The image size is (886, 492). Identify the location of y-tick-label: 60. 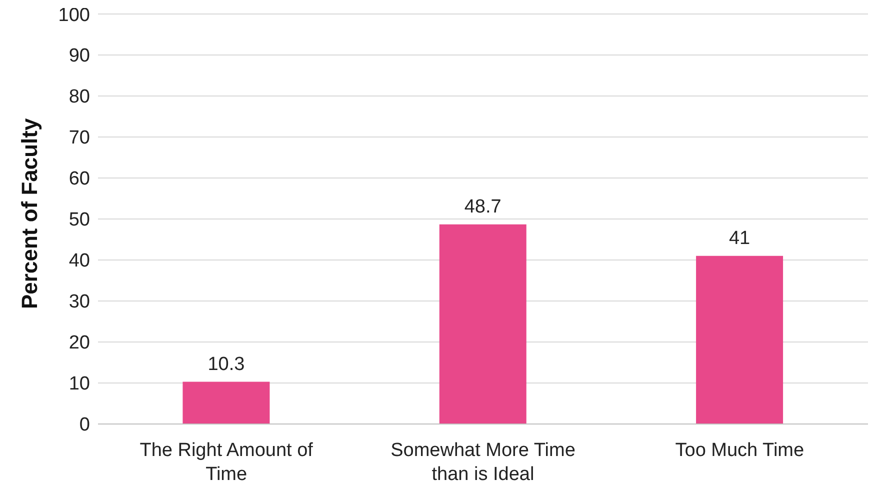
(79, 179).